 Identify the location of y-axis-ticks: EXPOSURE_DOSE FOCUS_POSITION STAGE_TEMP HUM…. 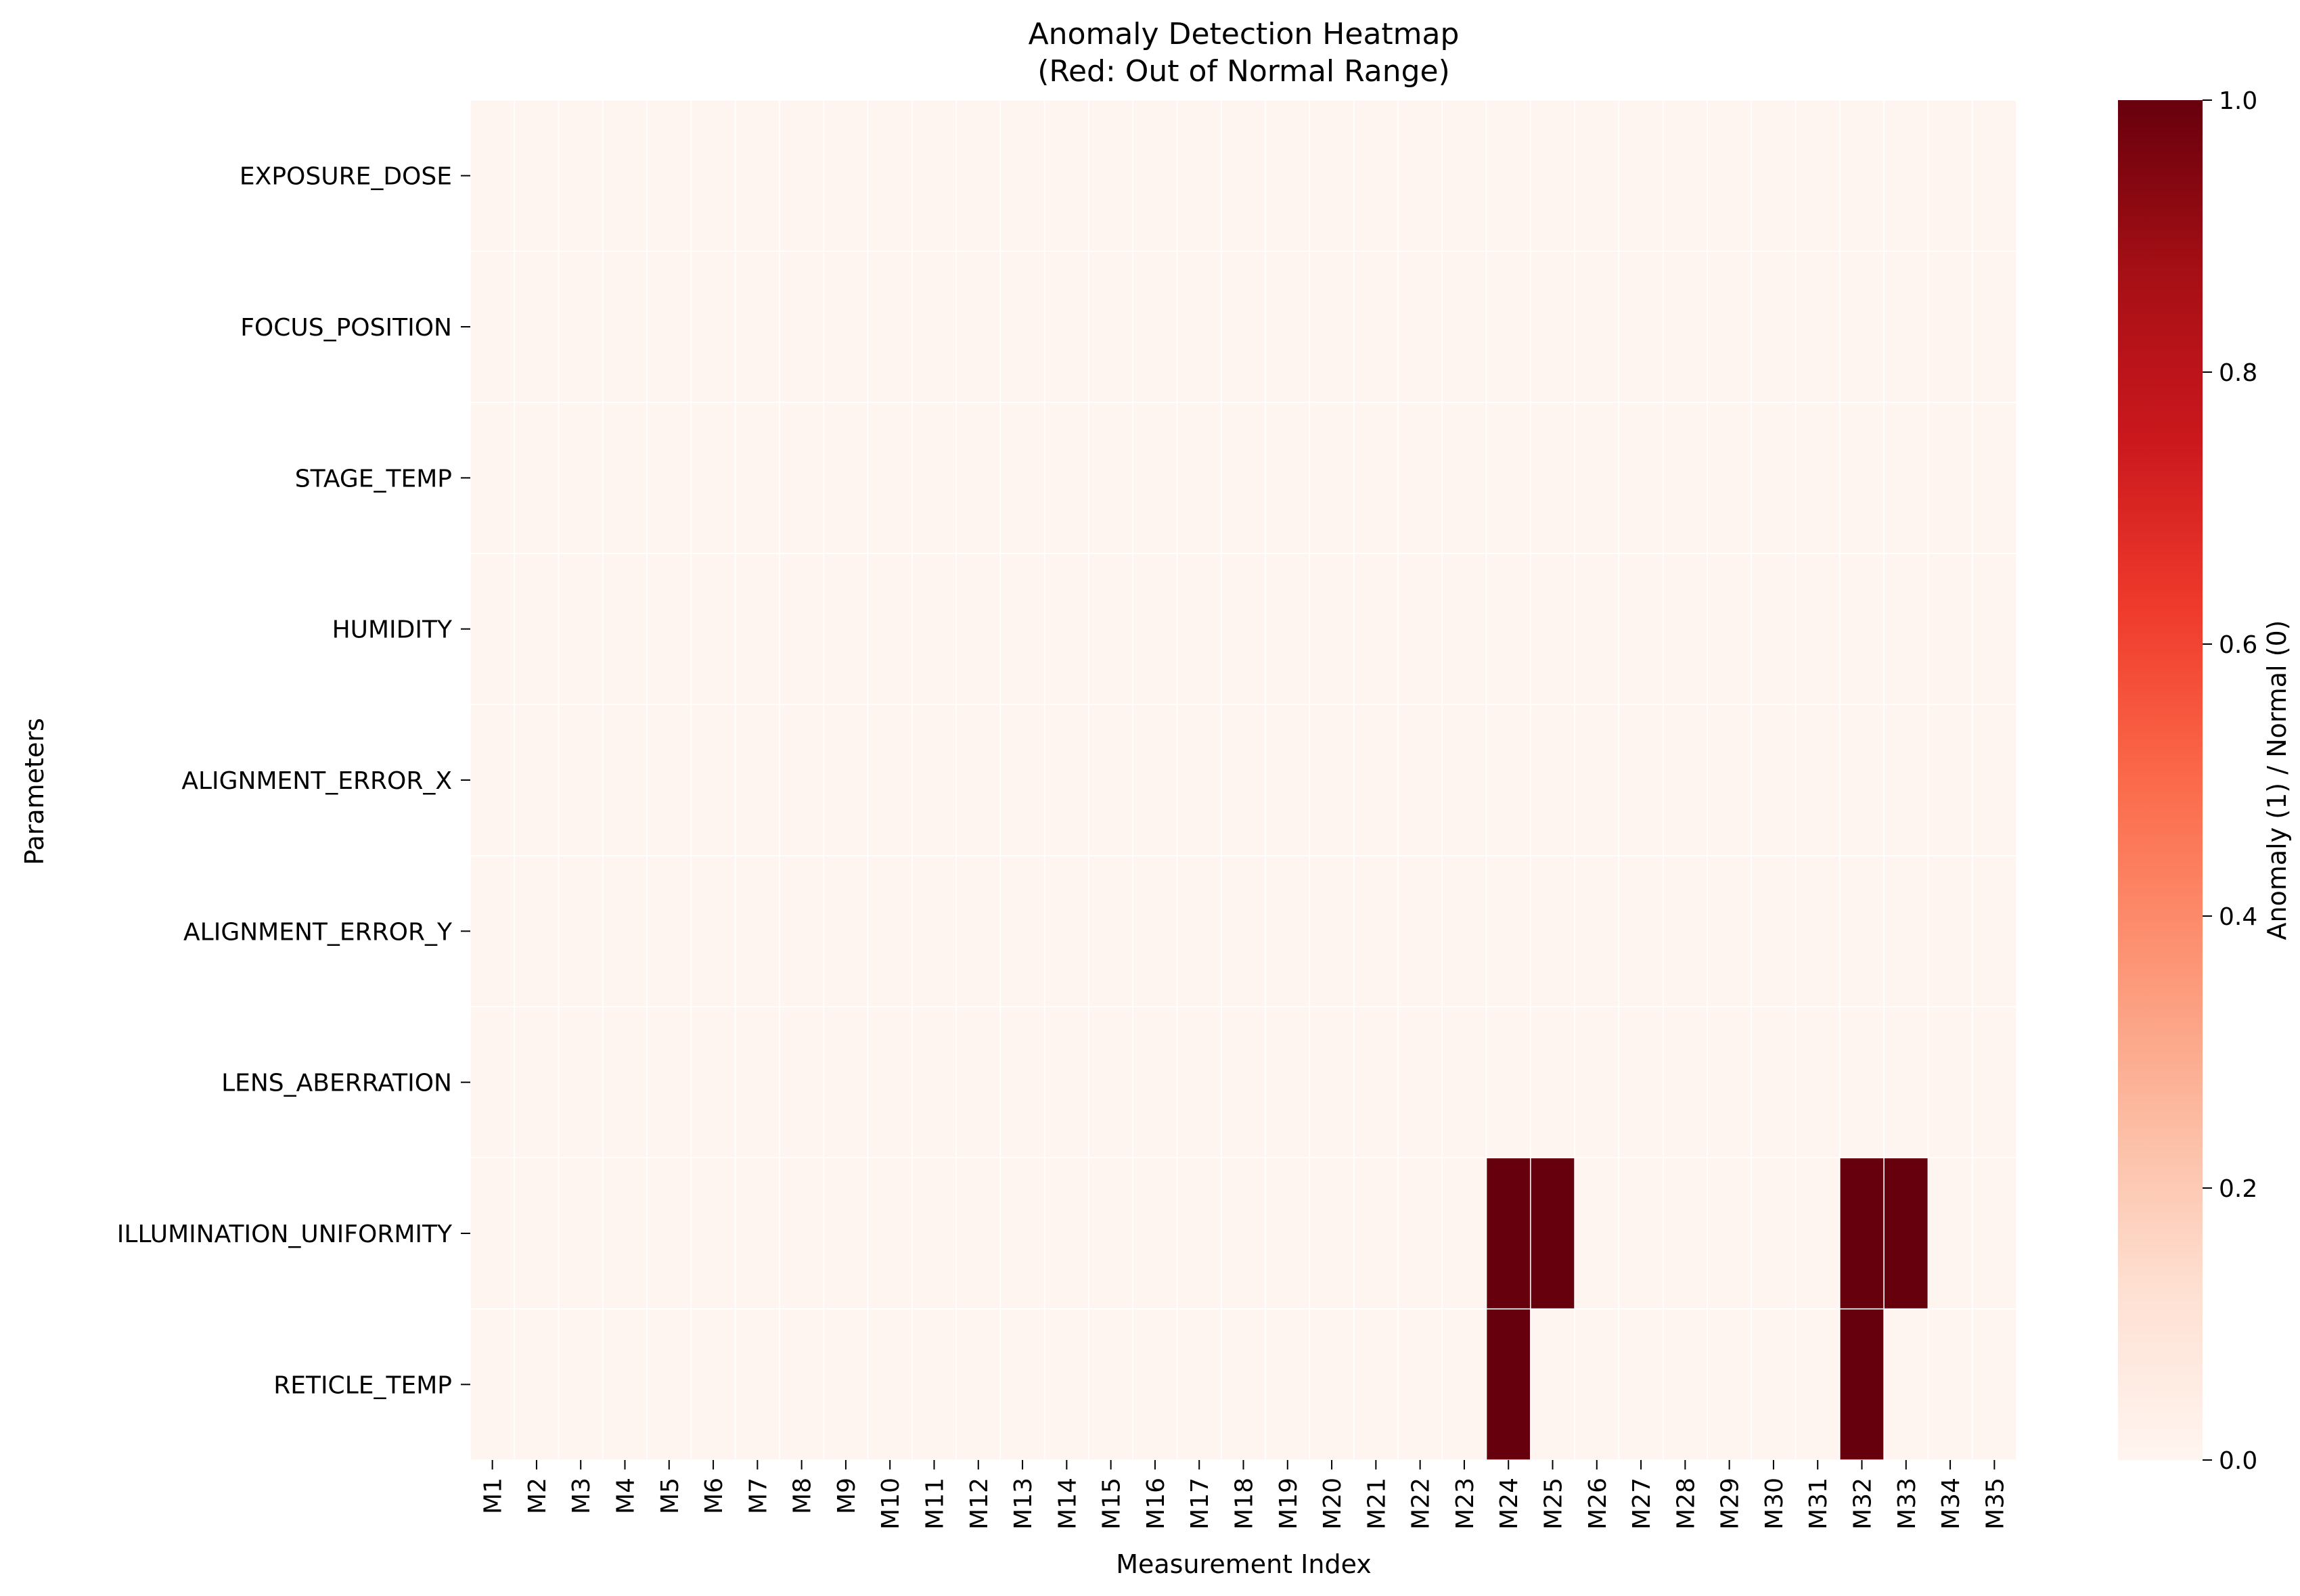
(293, 781).